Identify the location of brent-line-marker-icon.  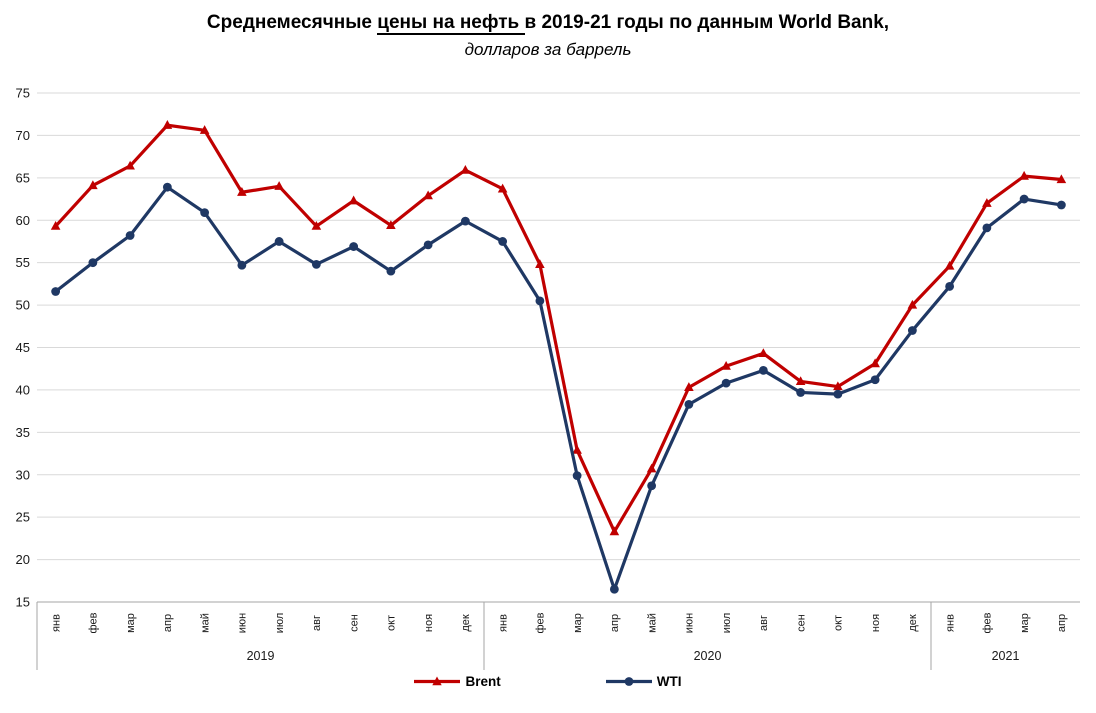
(437, 681).